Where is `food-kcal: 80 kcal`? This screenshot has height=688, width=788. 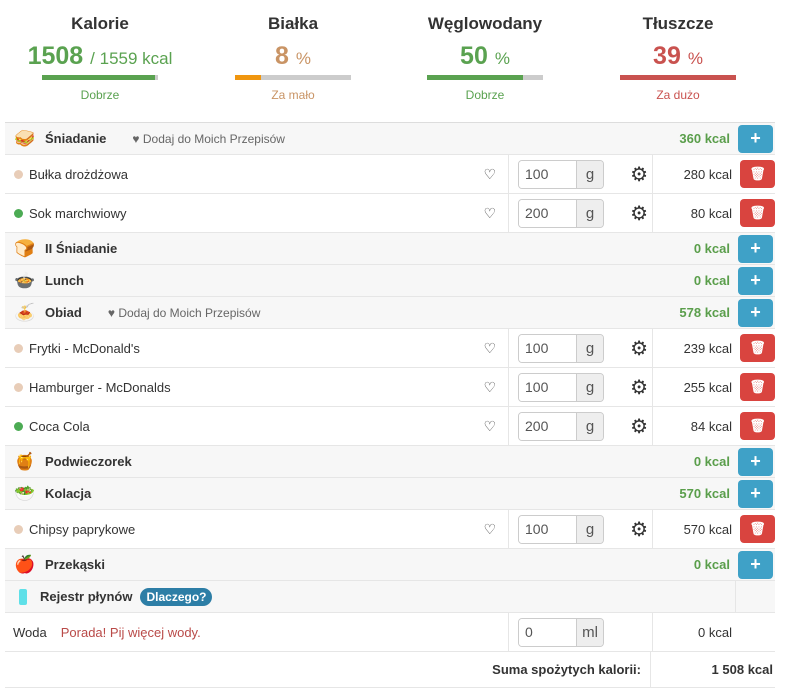
food-kcal: 80 kcal is located at coordinates (694, 213).